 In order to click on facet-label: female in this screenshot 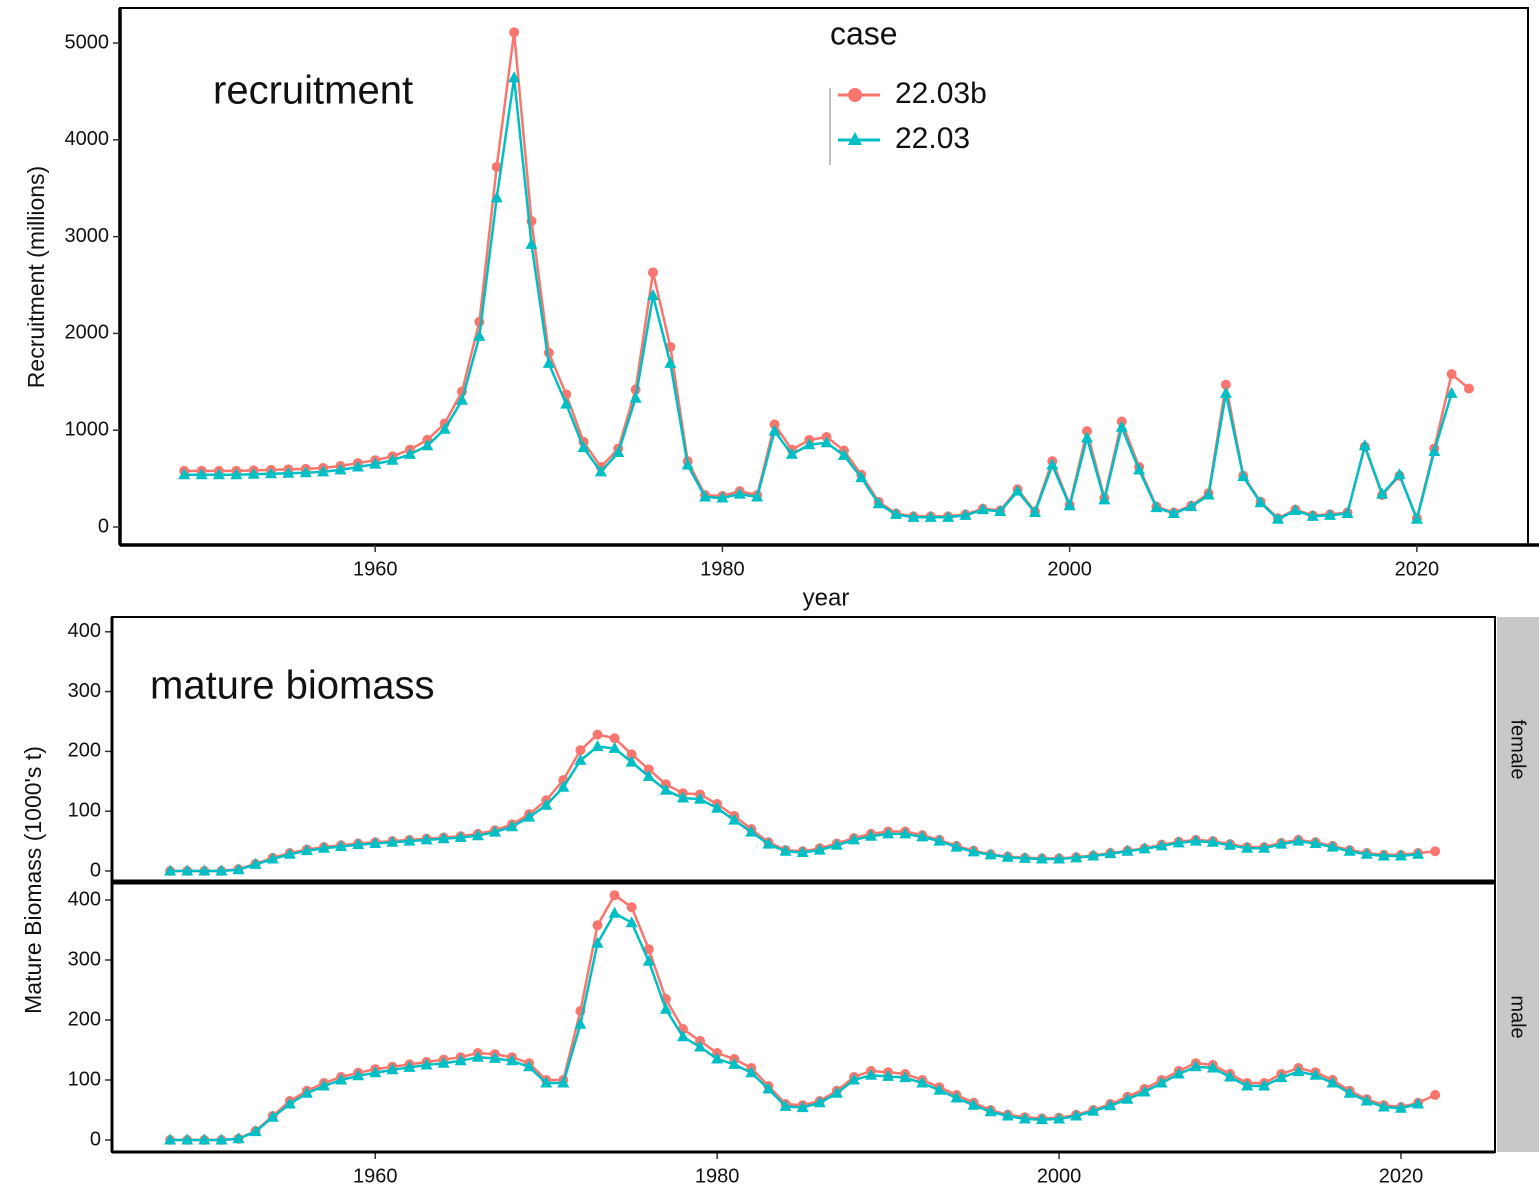, I will do `click(1518, 749)`.